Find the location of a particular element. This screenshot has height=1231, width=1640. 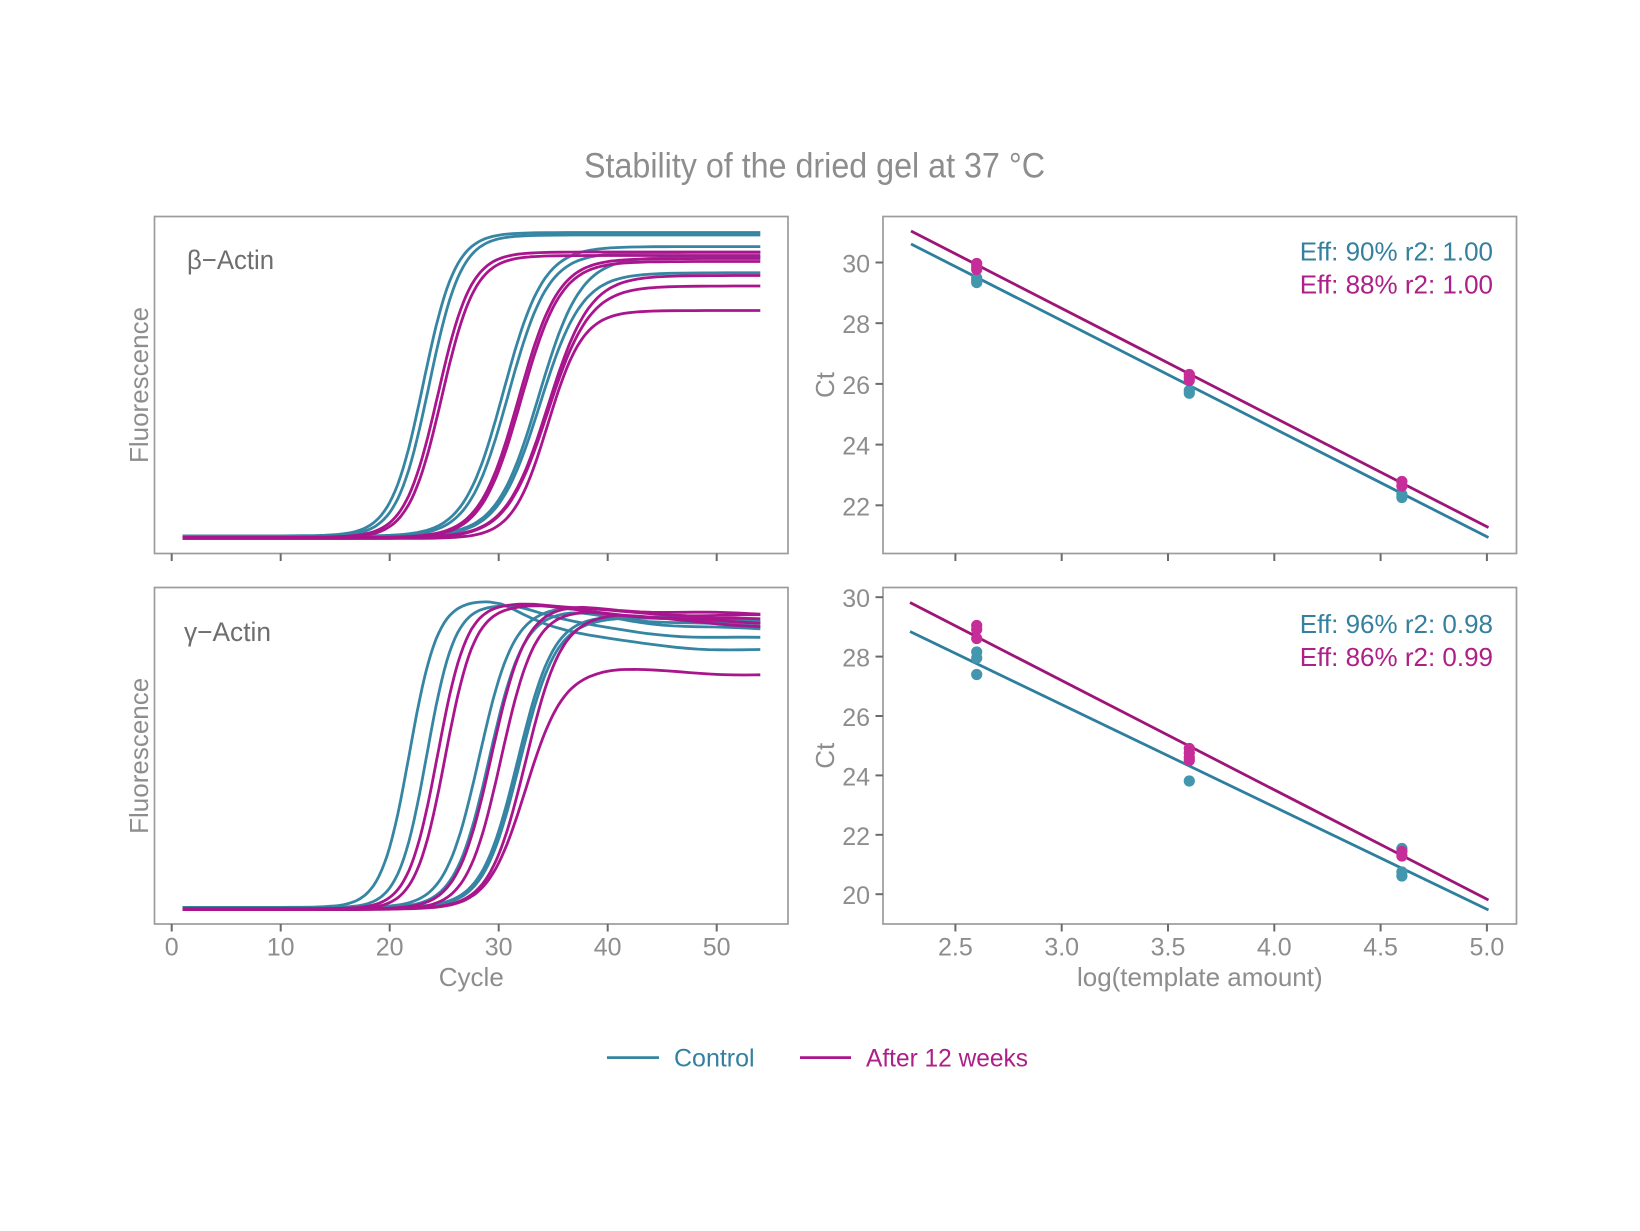

svg-text: Control is located at coordinates (714, 1059).